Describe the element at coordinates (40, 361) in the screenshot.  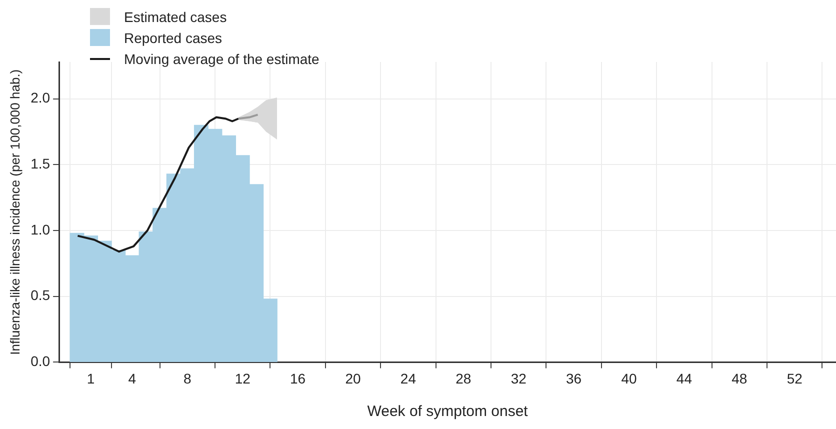
I see `y-tick-label: 0.0` at that location.